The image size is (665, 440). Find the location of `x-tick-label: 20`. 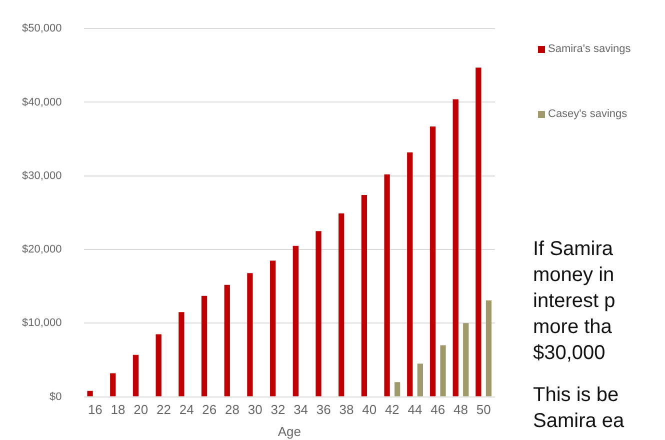

x-tick-label: 20 is located at coordinates (141, 410).